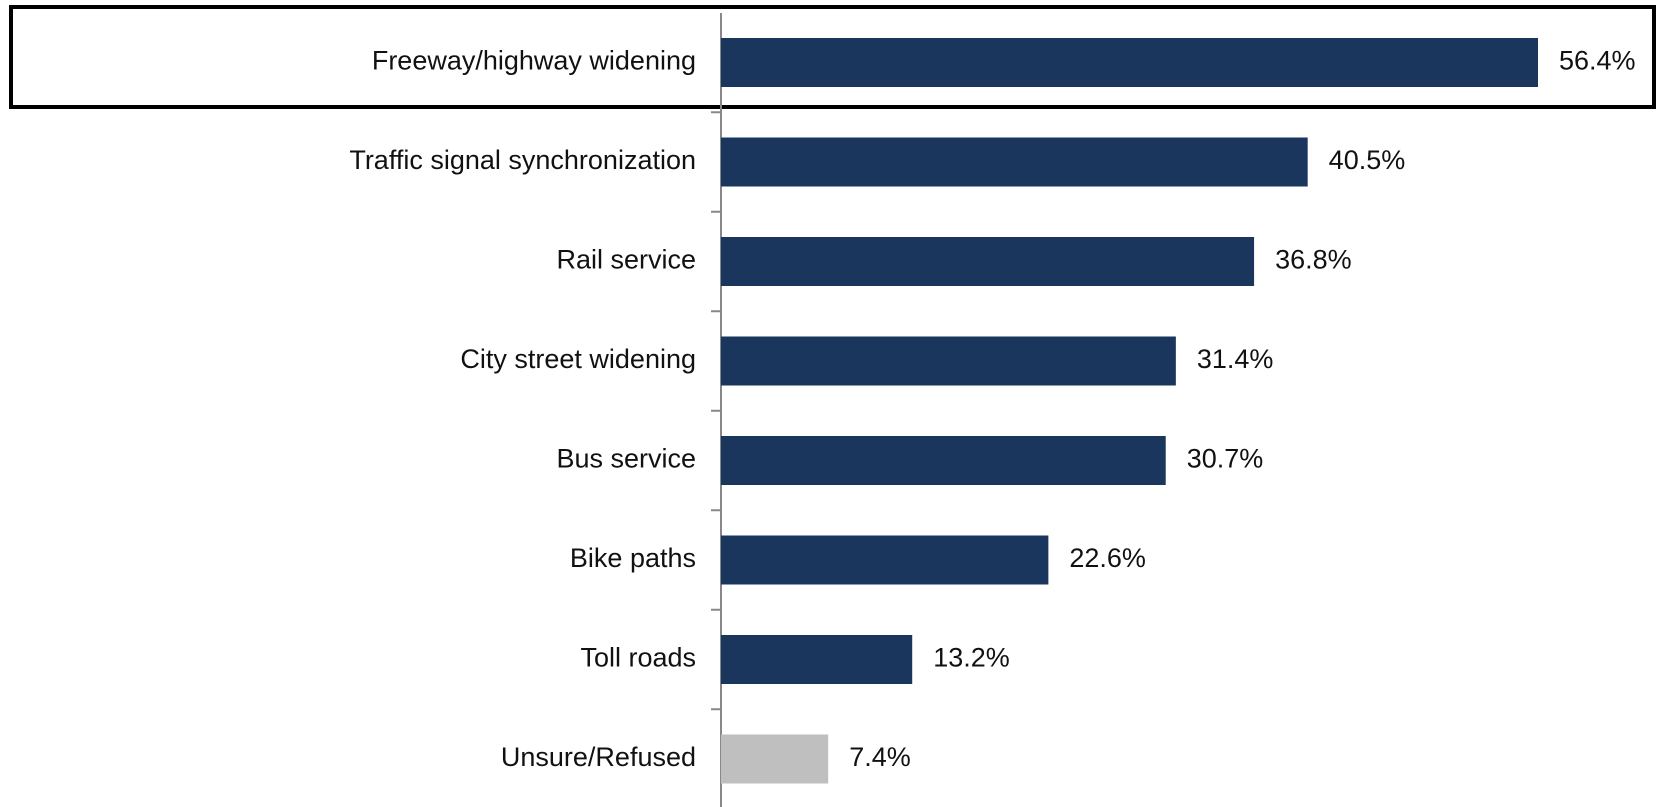 This screenshot has height=807, width=1660. Describe the element at coordinates (880, 757) in the screenshot. I see `value-label: 7.4%` at that location.